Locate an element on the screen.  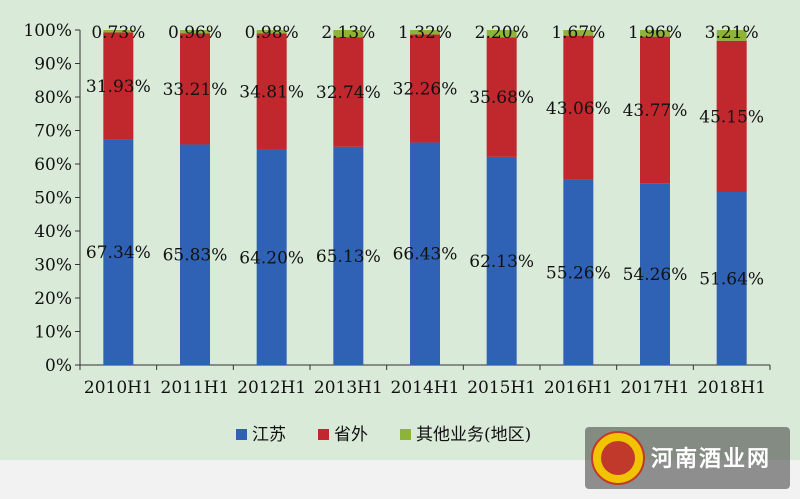
data-label: 62.13% is located at coordinates (501, 262).